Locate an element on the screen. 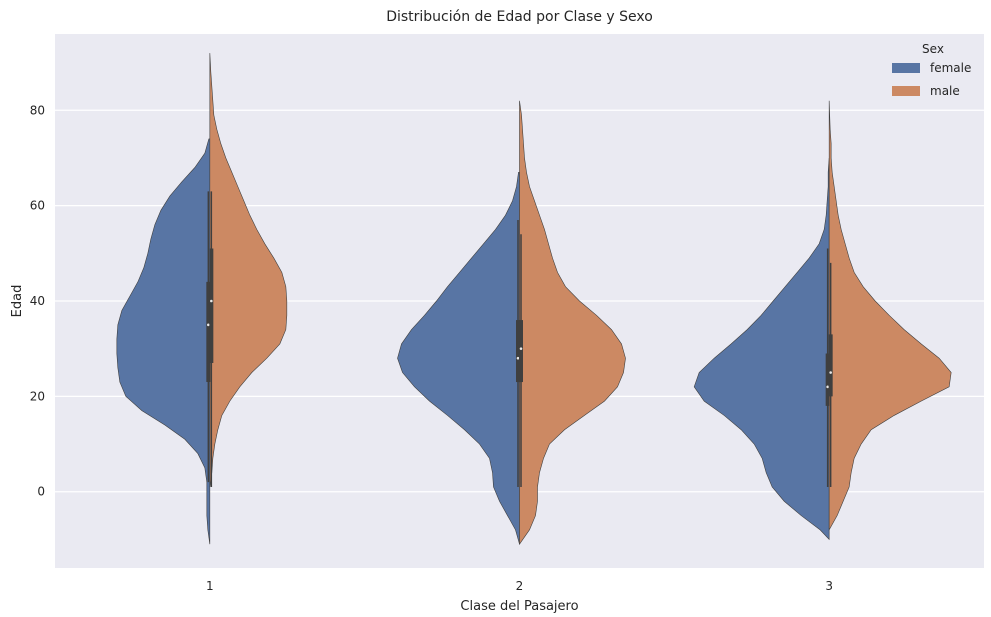 The image size is (991, 617). legend-swatch-female is located at coordinates (906, 68).